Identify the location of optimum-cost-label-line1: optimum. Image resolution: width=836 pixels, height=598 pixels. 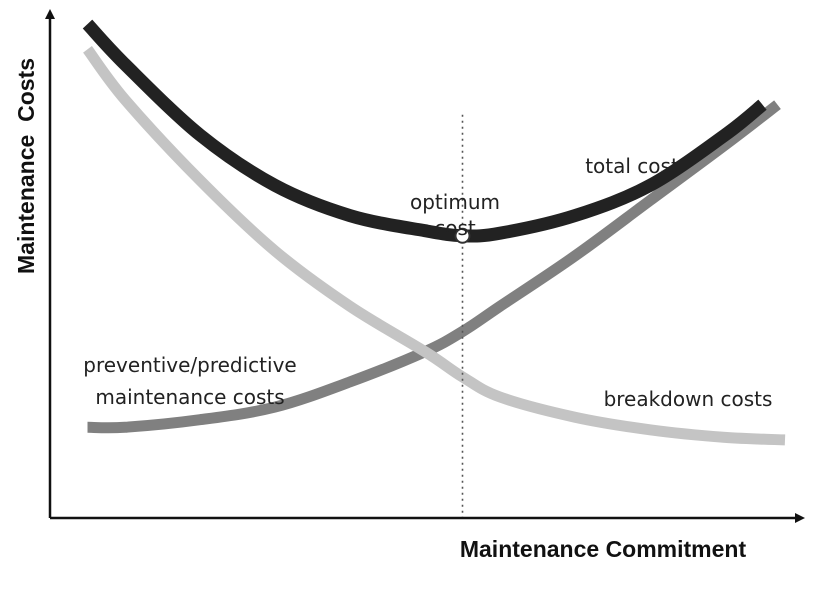
(455, 202).